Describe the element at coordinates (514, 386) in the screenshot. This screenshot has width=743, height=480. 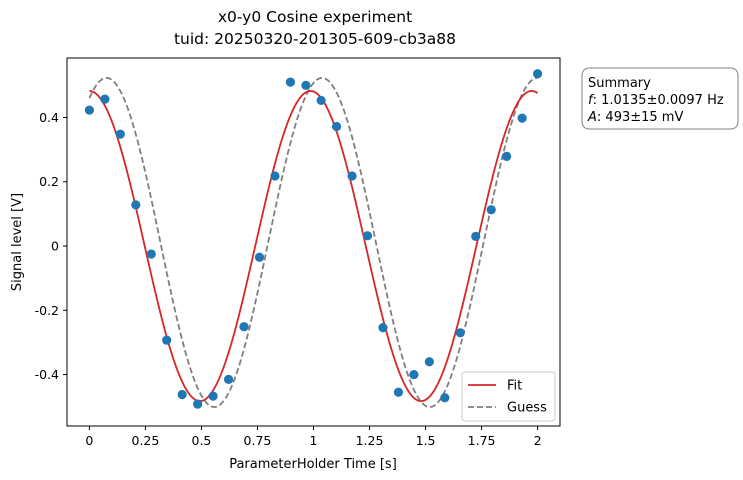
I see `legend-fit-label: Fit` at that location.